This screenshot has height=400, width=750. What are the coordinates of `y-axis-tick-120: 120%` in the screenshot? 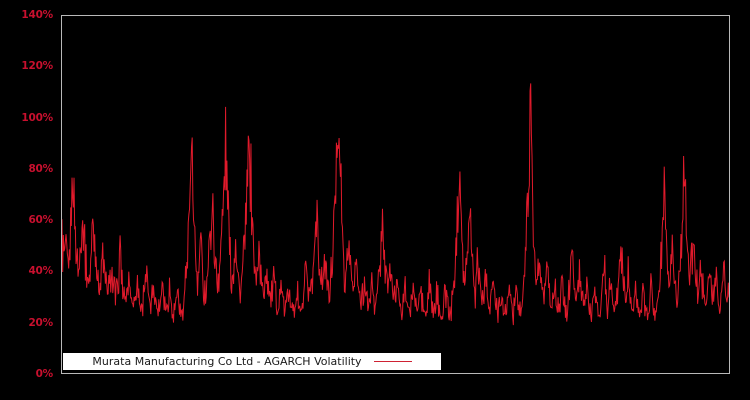 It's located at (37, 66).